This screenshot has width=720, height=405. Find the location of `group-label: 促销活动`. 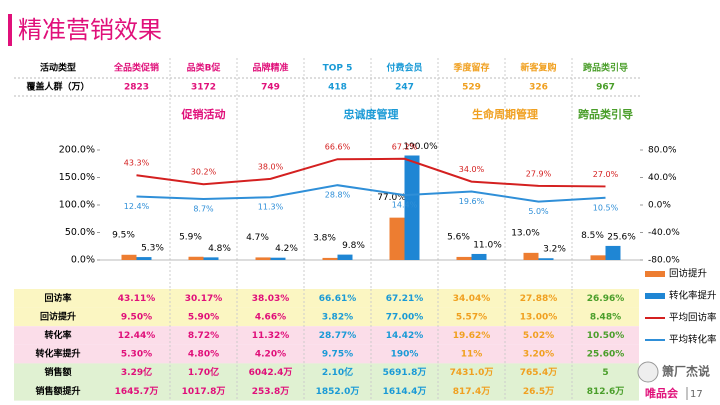

group-label: 促销活动 is located at coordinates (203, 114).